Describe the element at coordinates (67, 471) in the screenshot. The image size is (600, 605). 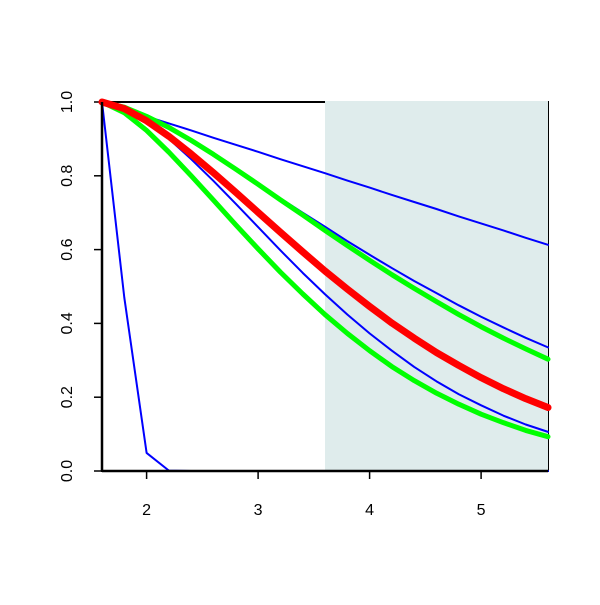
I see `y-tick-label: 0.0` at that location.